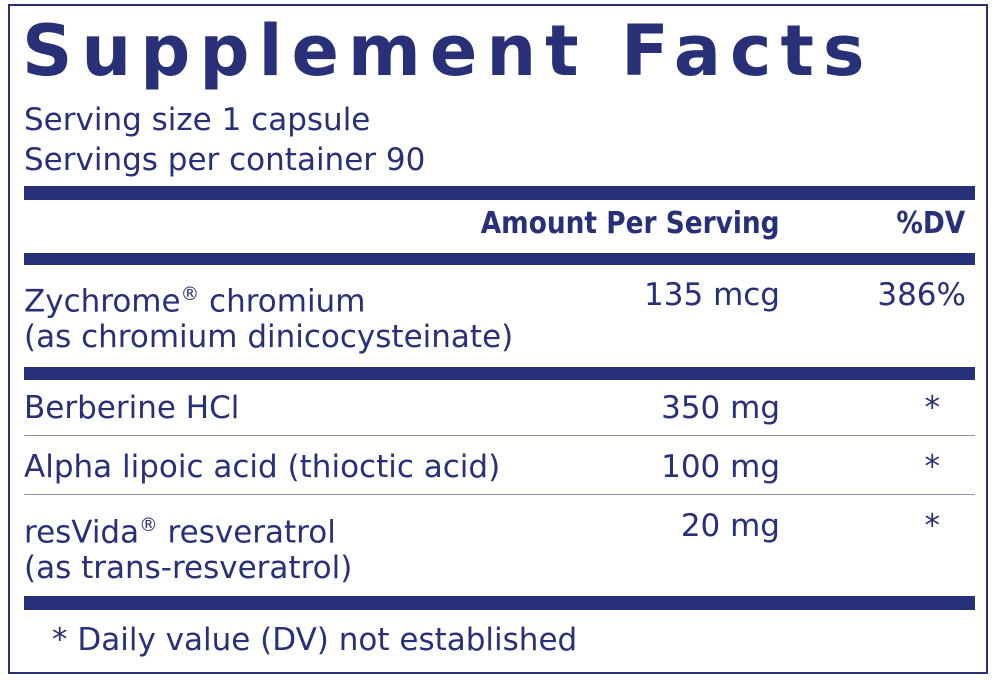 This screenshot has height=681, width=1000. What do you see at coordinates (197, 120) in the screenshot?
I see `serving-size: Serving size 1 capsule` at bounding box center [197, 120].